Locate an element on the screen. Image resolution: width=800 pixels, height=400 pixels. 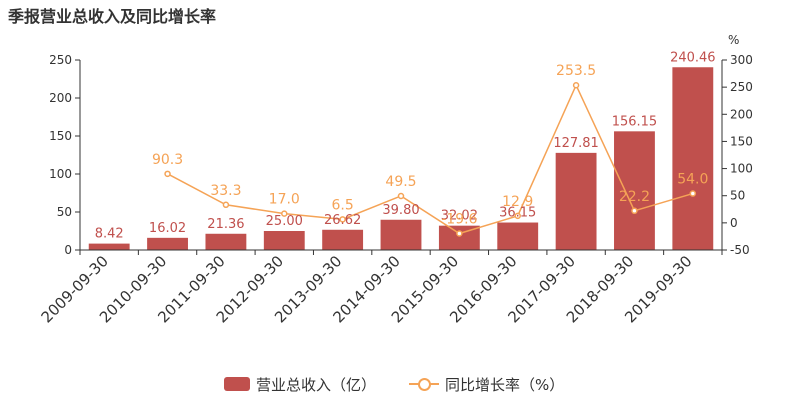
bar-value-label: 127.81 is located at coordinates (576, 143).